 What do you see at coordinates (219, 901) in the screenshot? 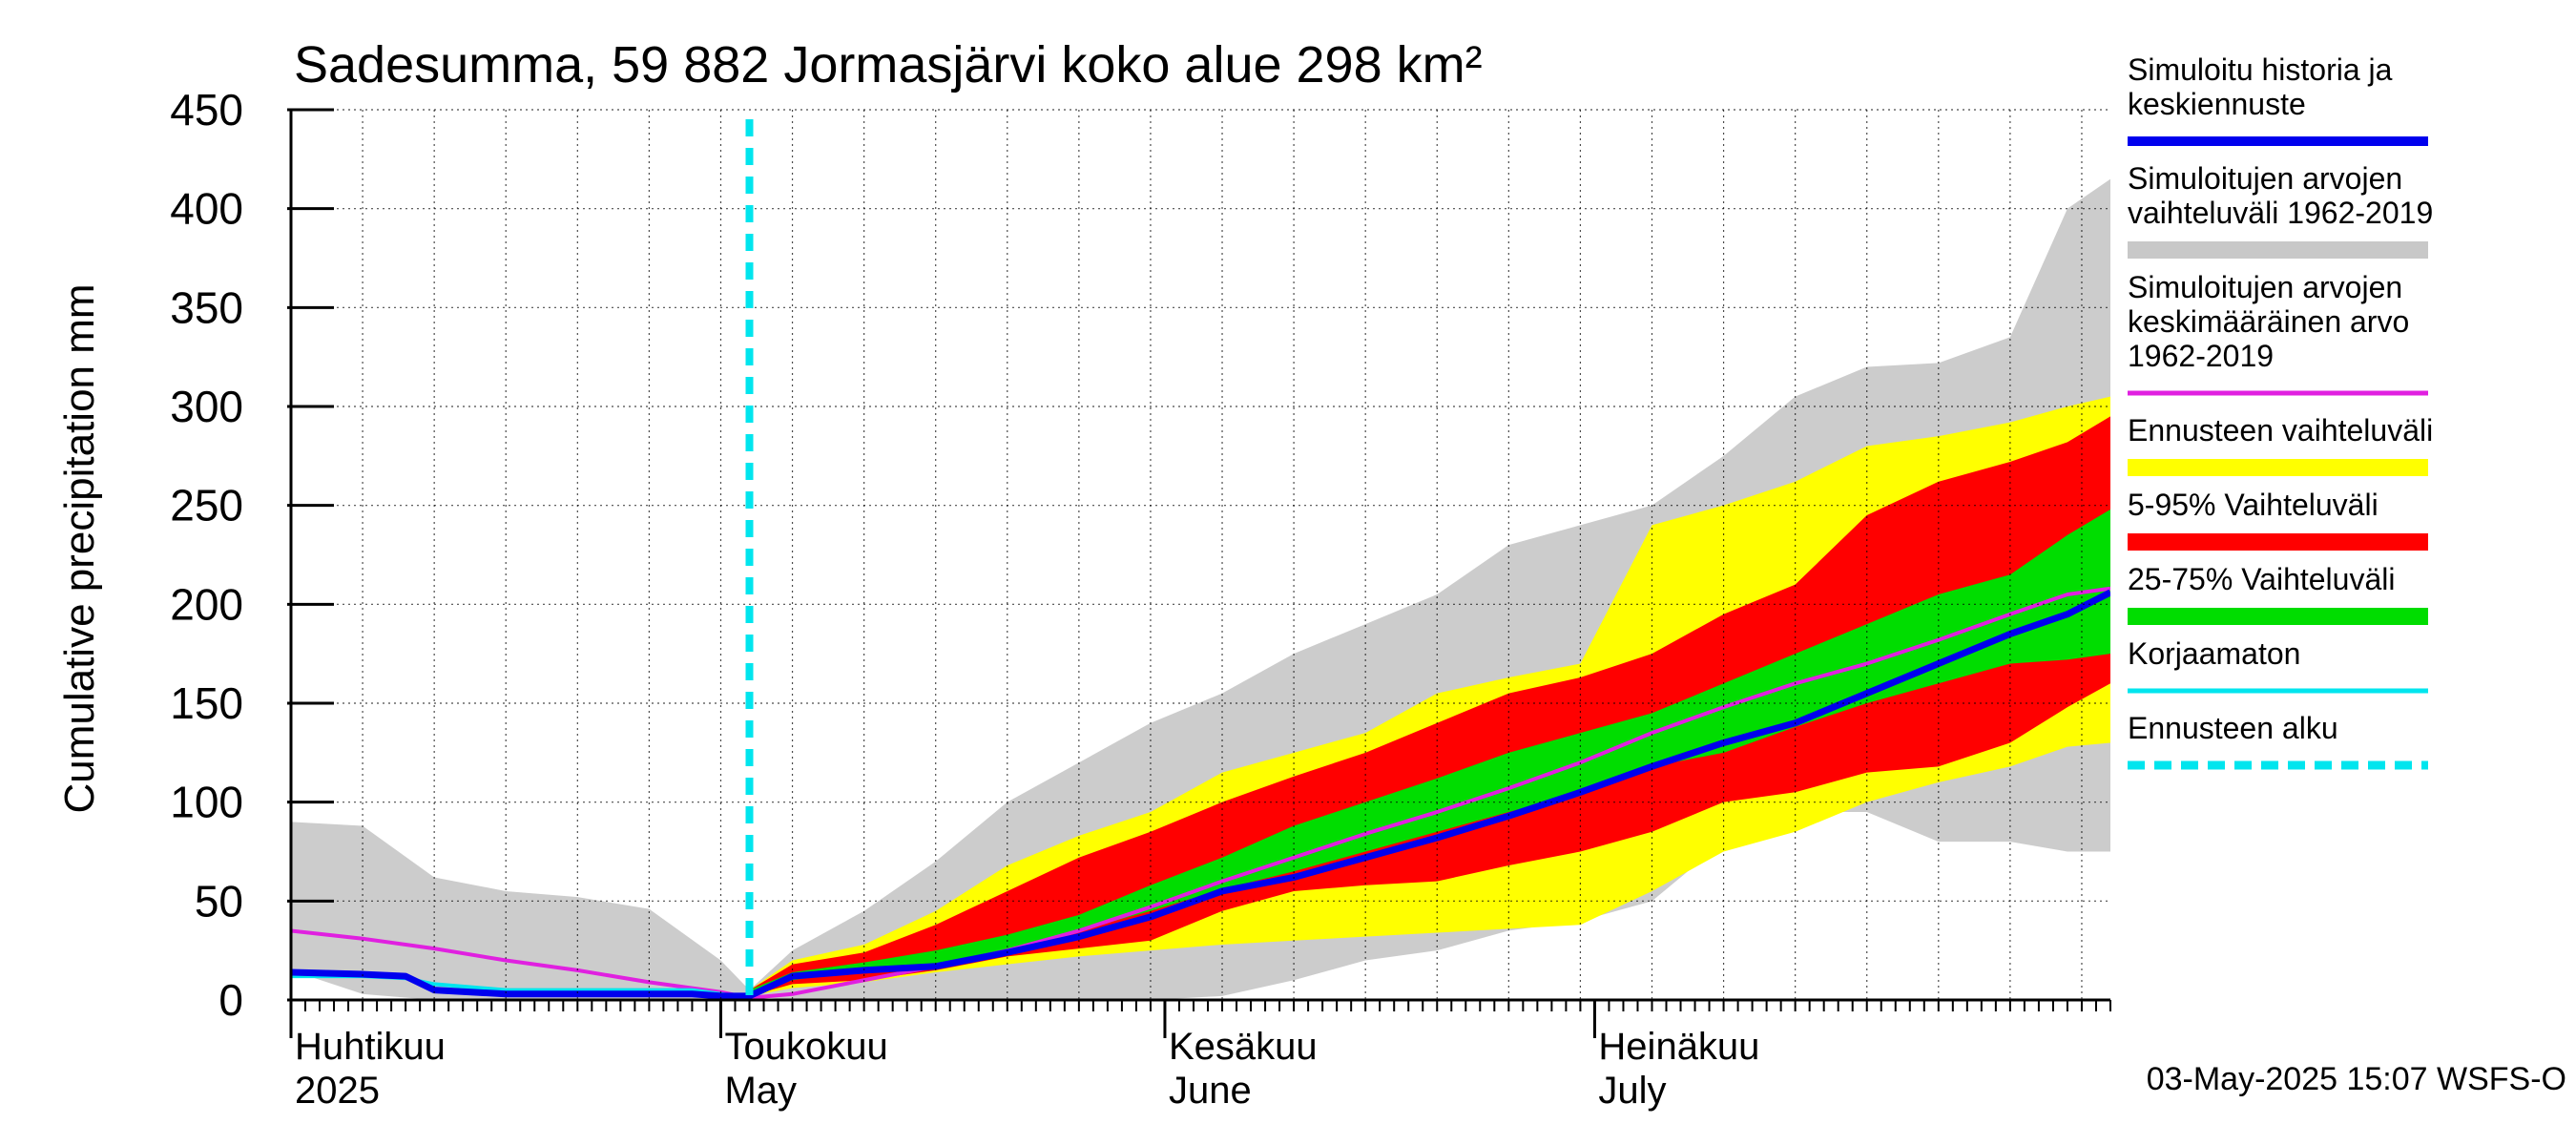
I see `y-tick-label: 50` at bounding box center [219, 901].